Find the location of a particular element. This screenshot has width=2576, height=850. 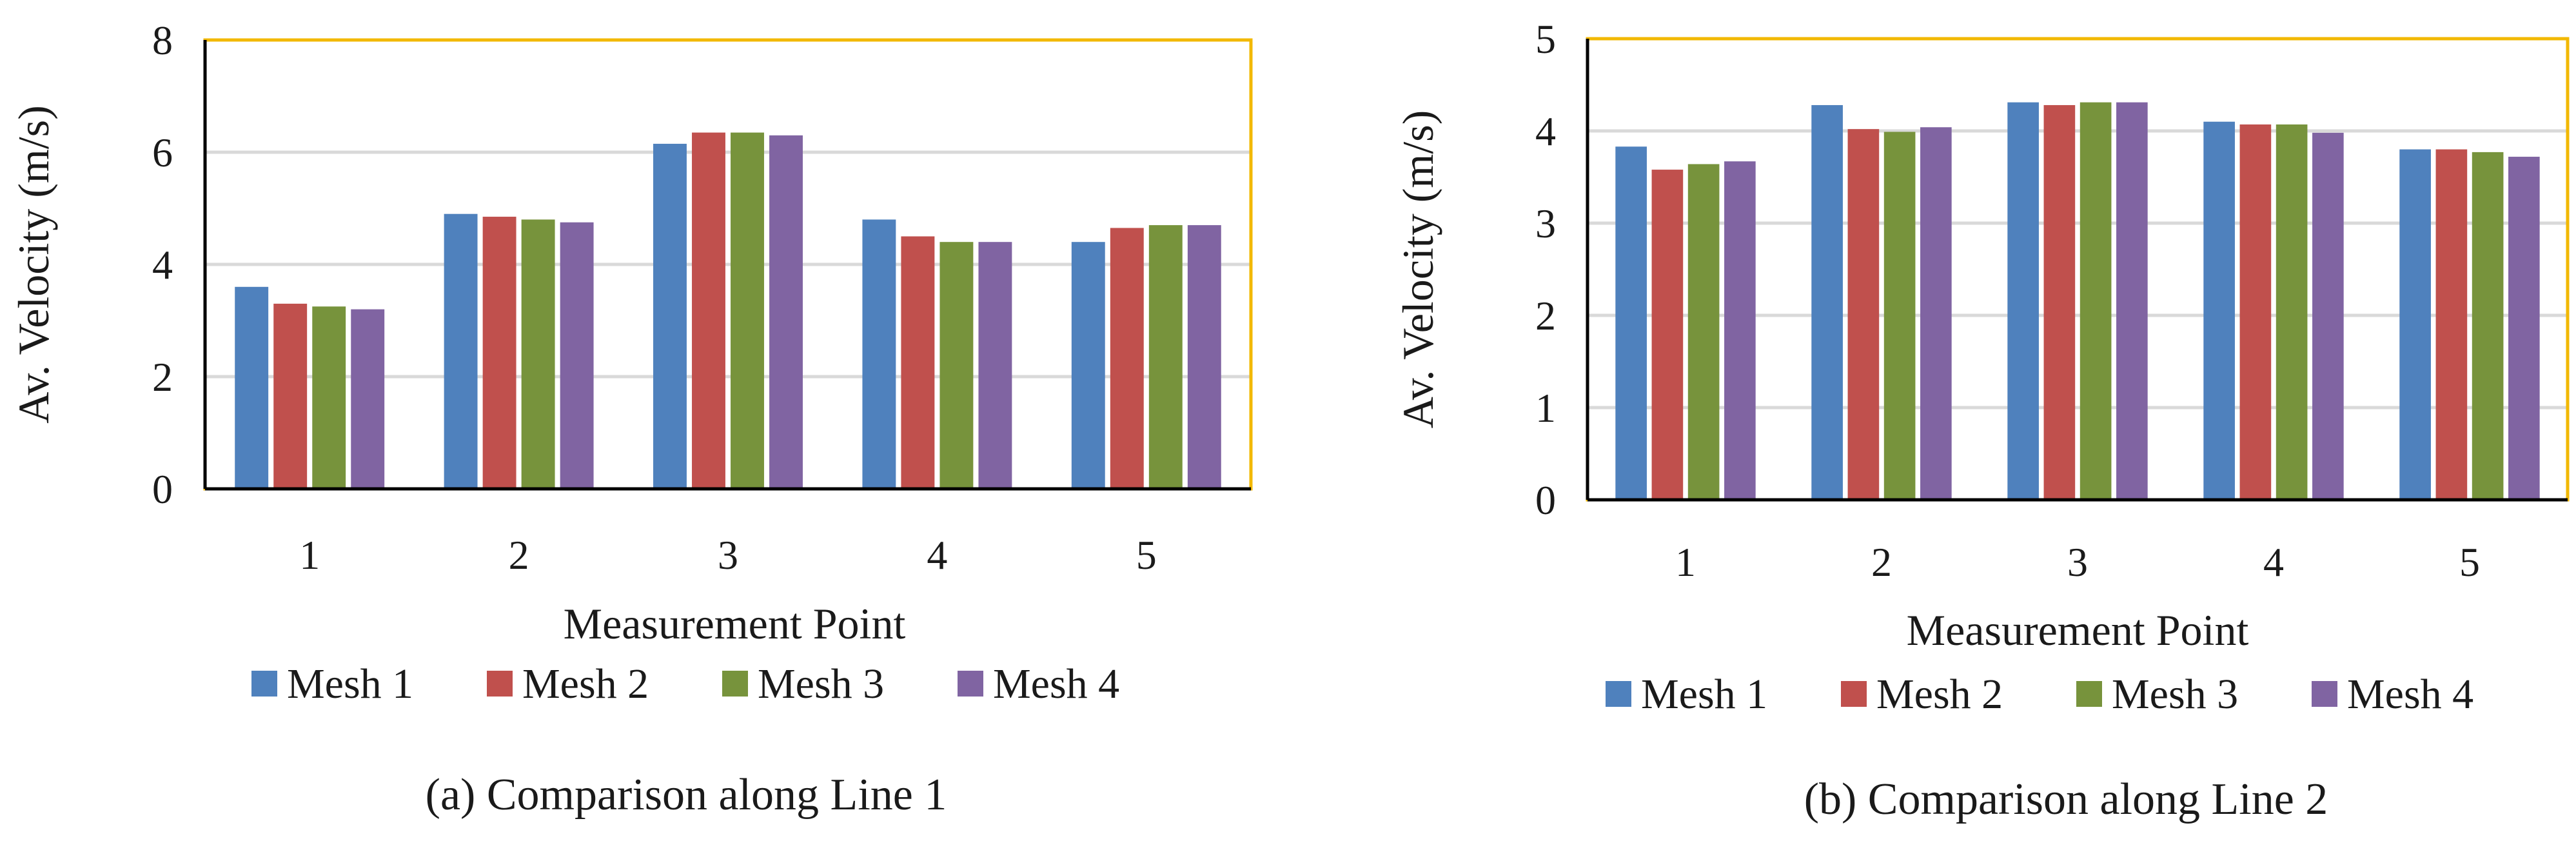

y-tick-label: 5 is located at coordinates (1545, 39).